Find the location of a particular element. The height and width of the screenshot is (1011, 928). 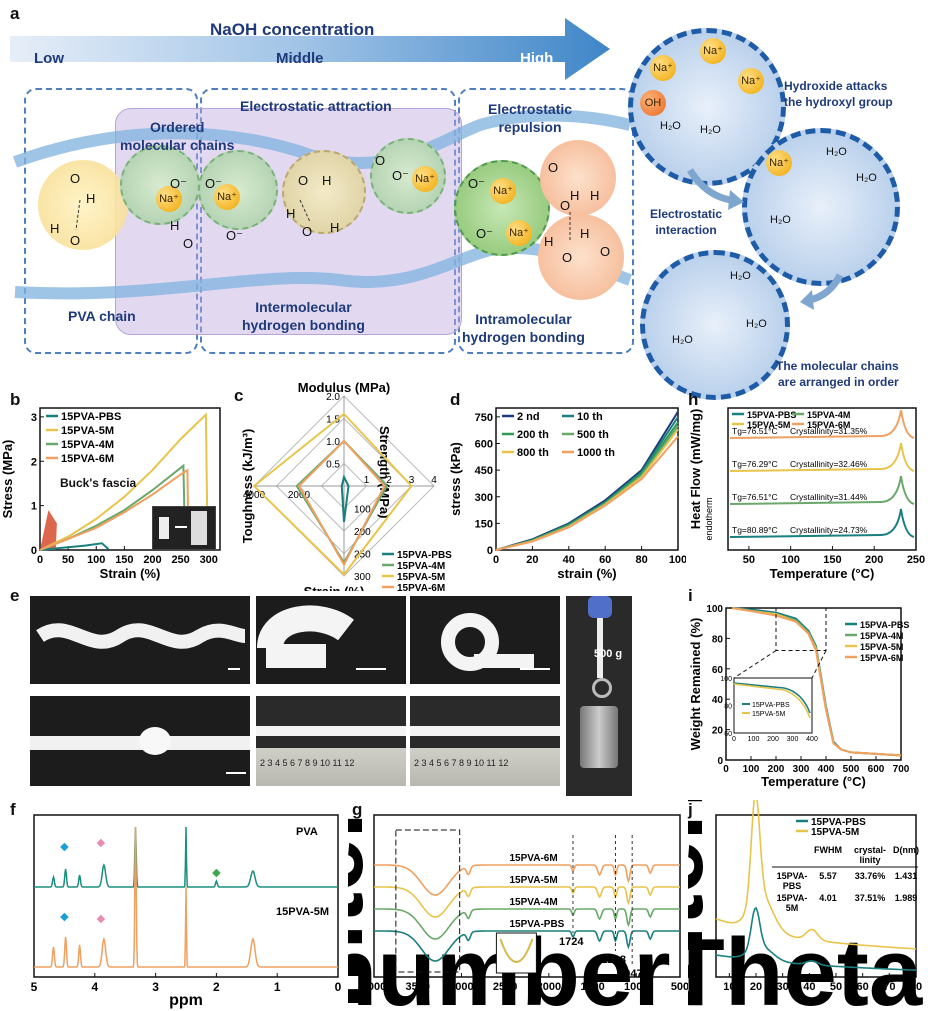

photo-stretch-2: 2 3 4 5 6 7 8 9 10 11 12 is located at coordinates (485, 741).